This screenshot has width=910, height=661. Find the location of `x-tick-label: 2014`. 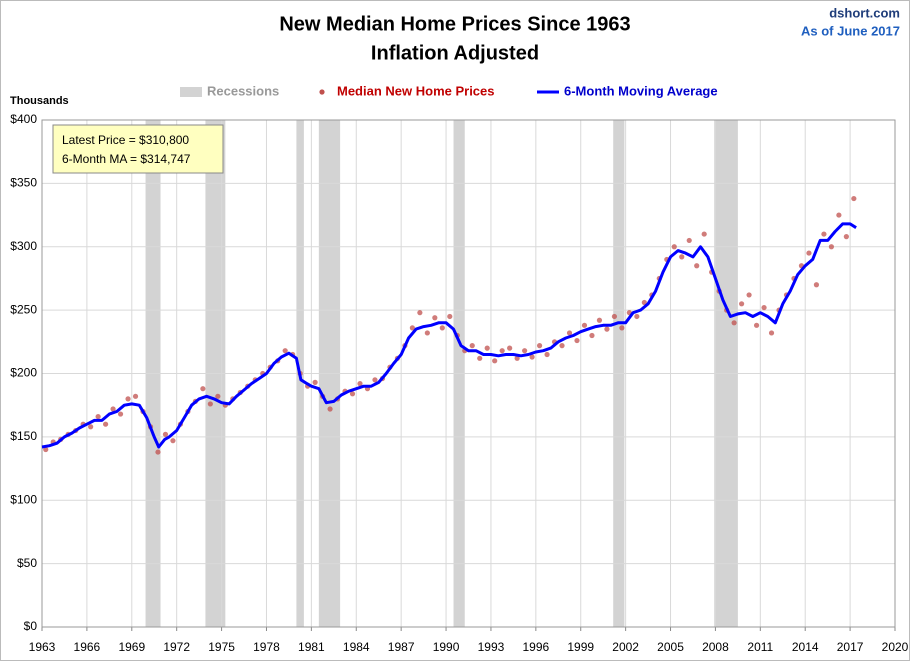

x-tick-label: 2014 is located at coordinates (805, 647).